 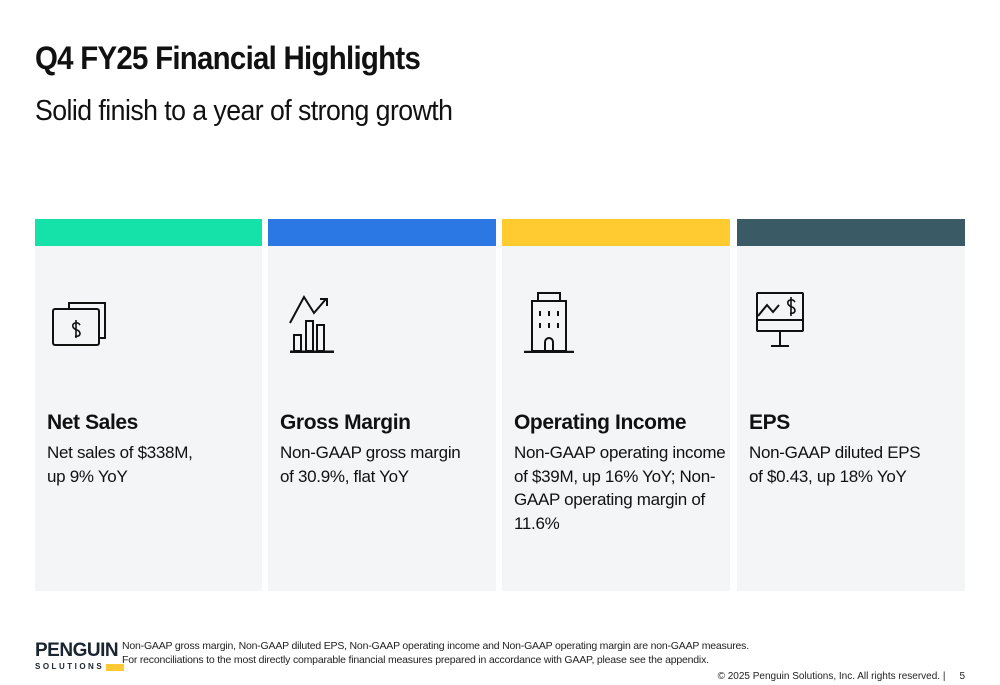 I want to click on bar-chart-trend-icon, so click(x=311, y=324).